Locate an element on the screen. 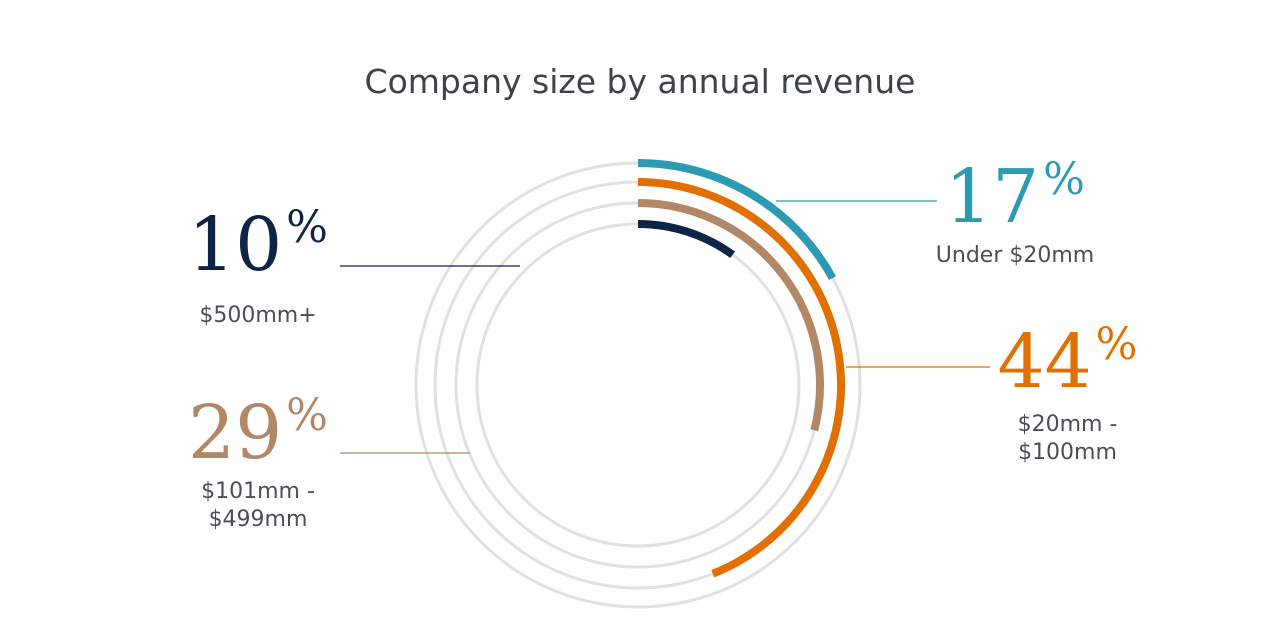 The image size is (1280, 638). category-label-500mm-plus: $500mm+ is located at coordinates (258, 315).